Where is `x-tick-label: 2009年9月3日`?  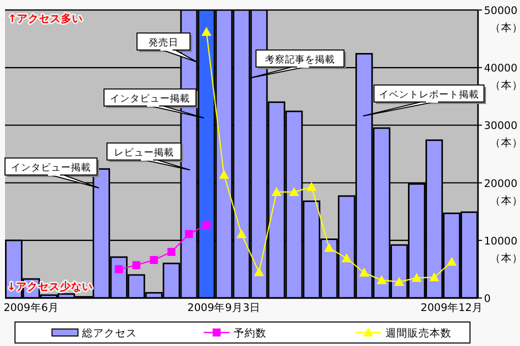 x-tick-label: 2009年9月3日 is located at coordinates (224, 308).